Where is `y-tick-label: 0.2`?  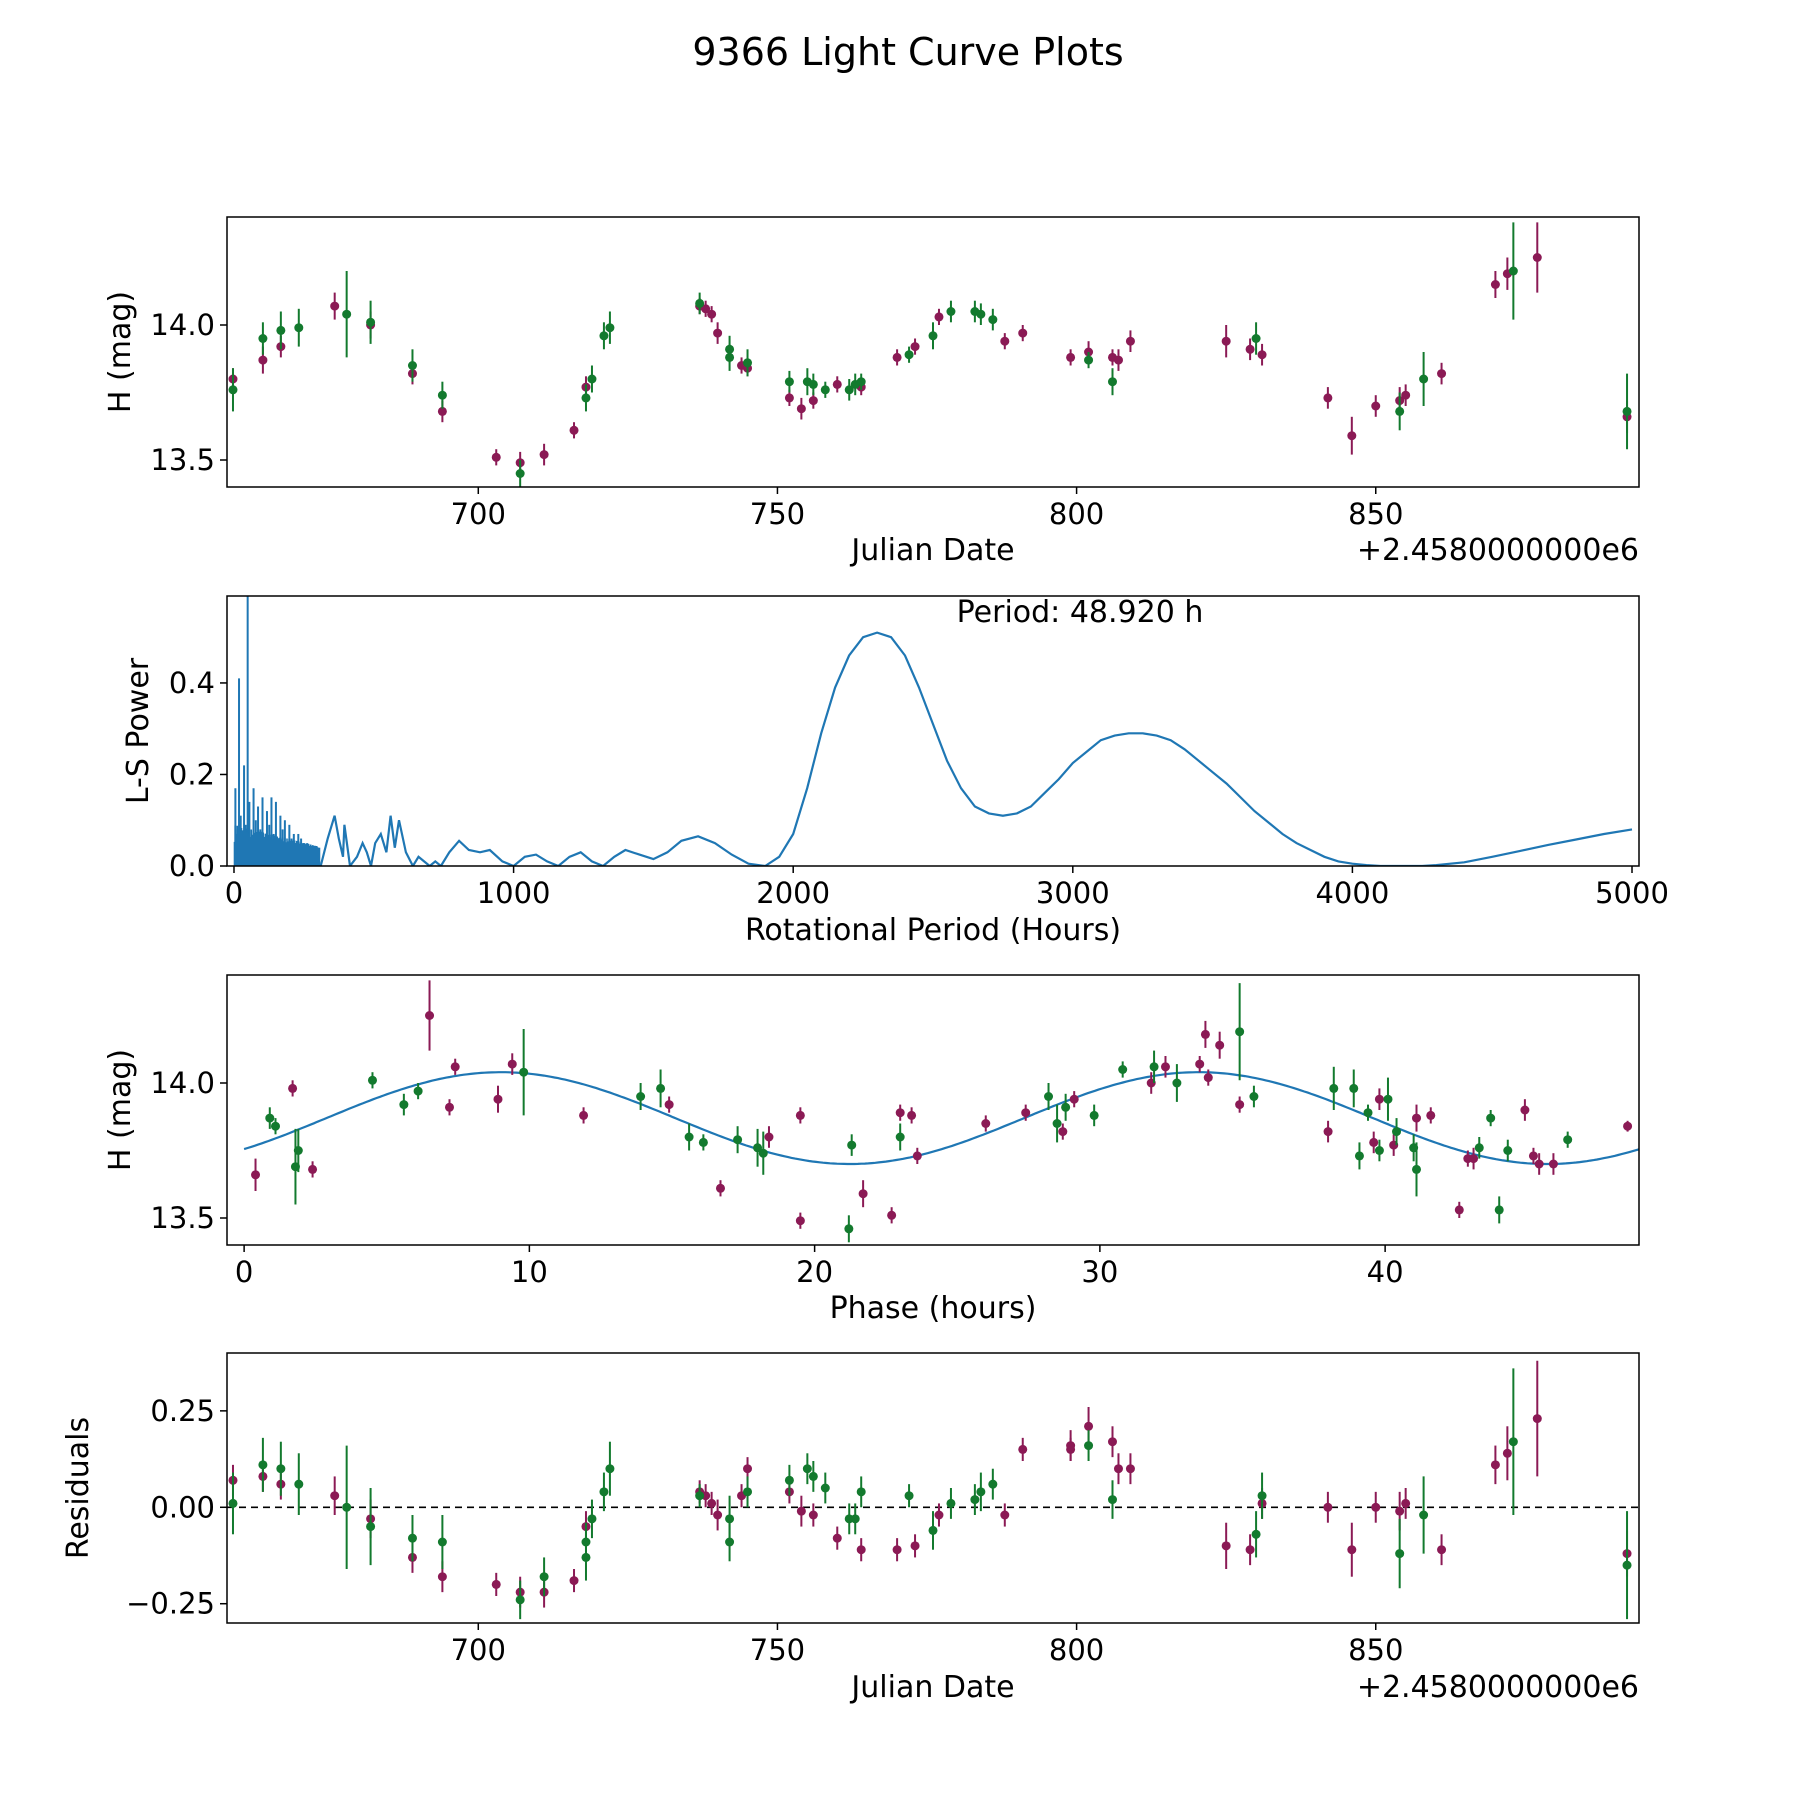 y-tick-label: 0.2 is located at coordinates (192, 774).